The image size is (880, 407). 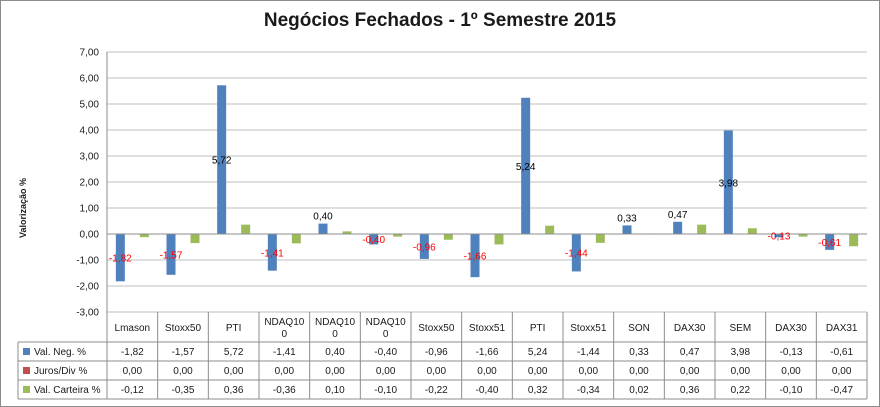 What do you see at coordinates (90, 131) in the screenshot?
I see `y-tick-label: 4,00` at bounding box center [90, 131].